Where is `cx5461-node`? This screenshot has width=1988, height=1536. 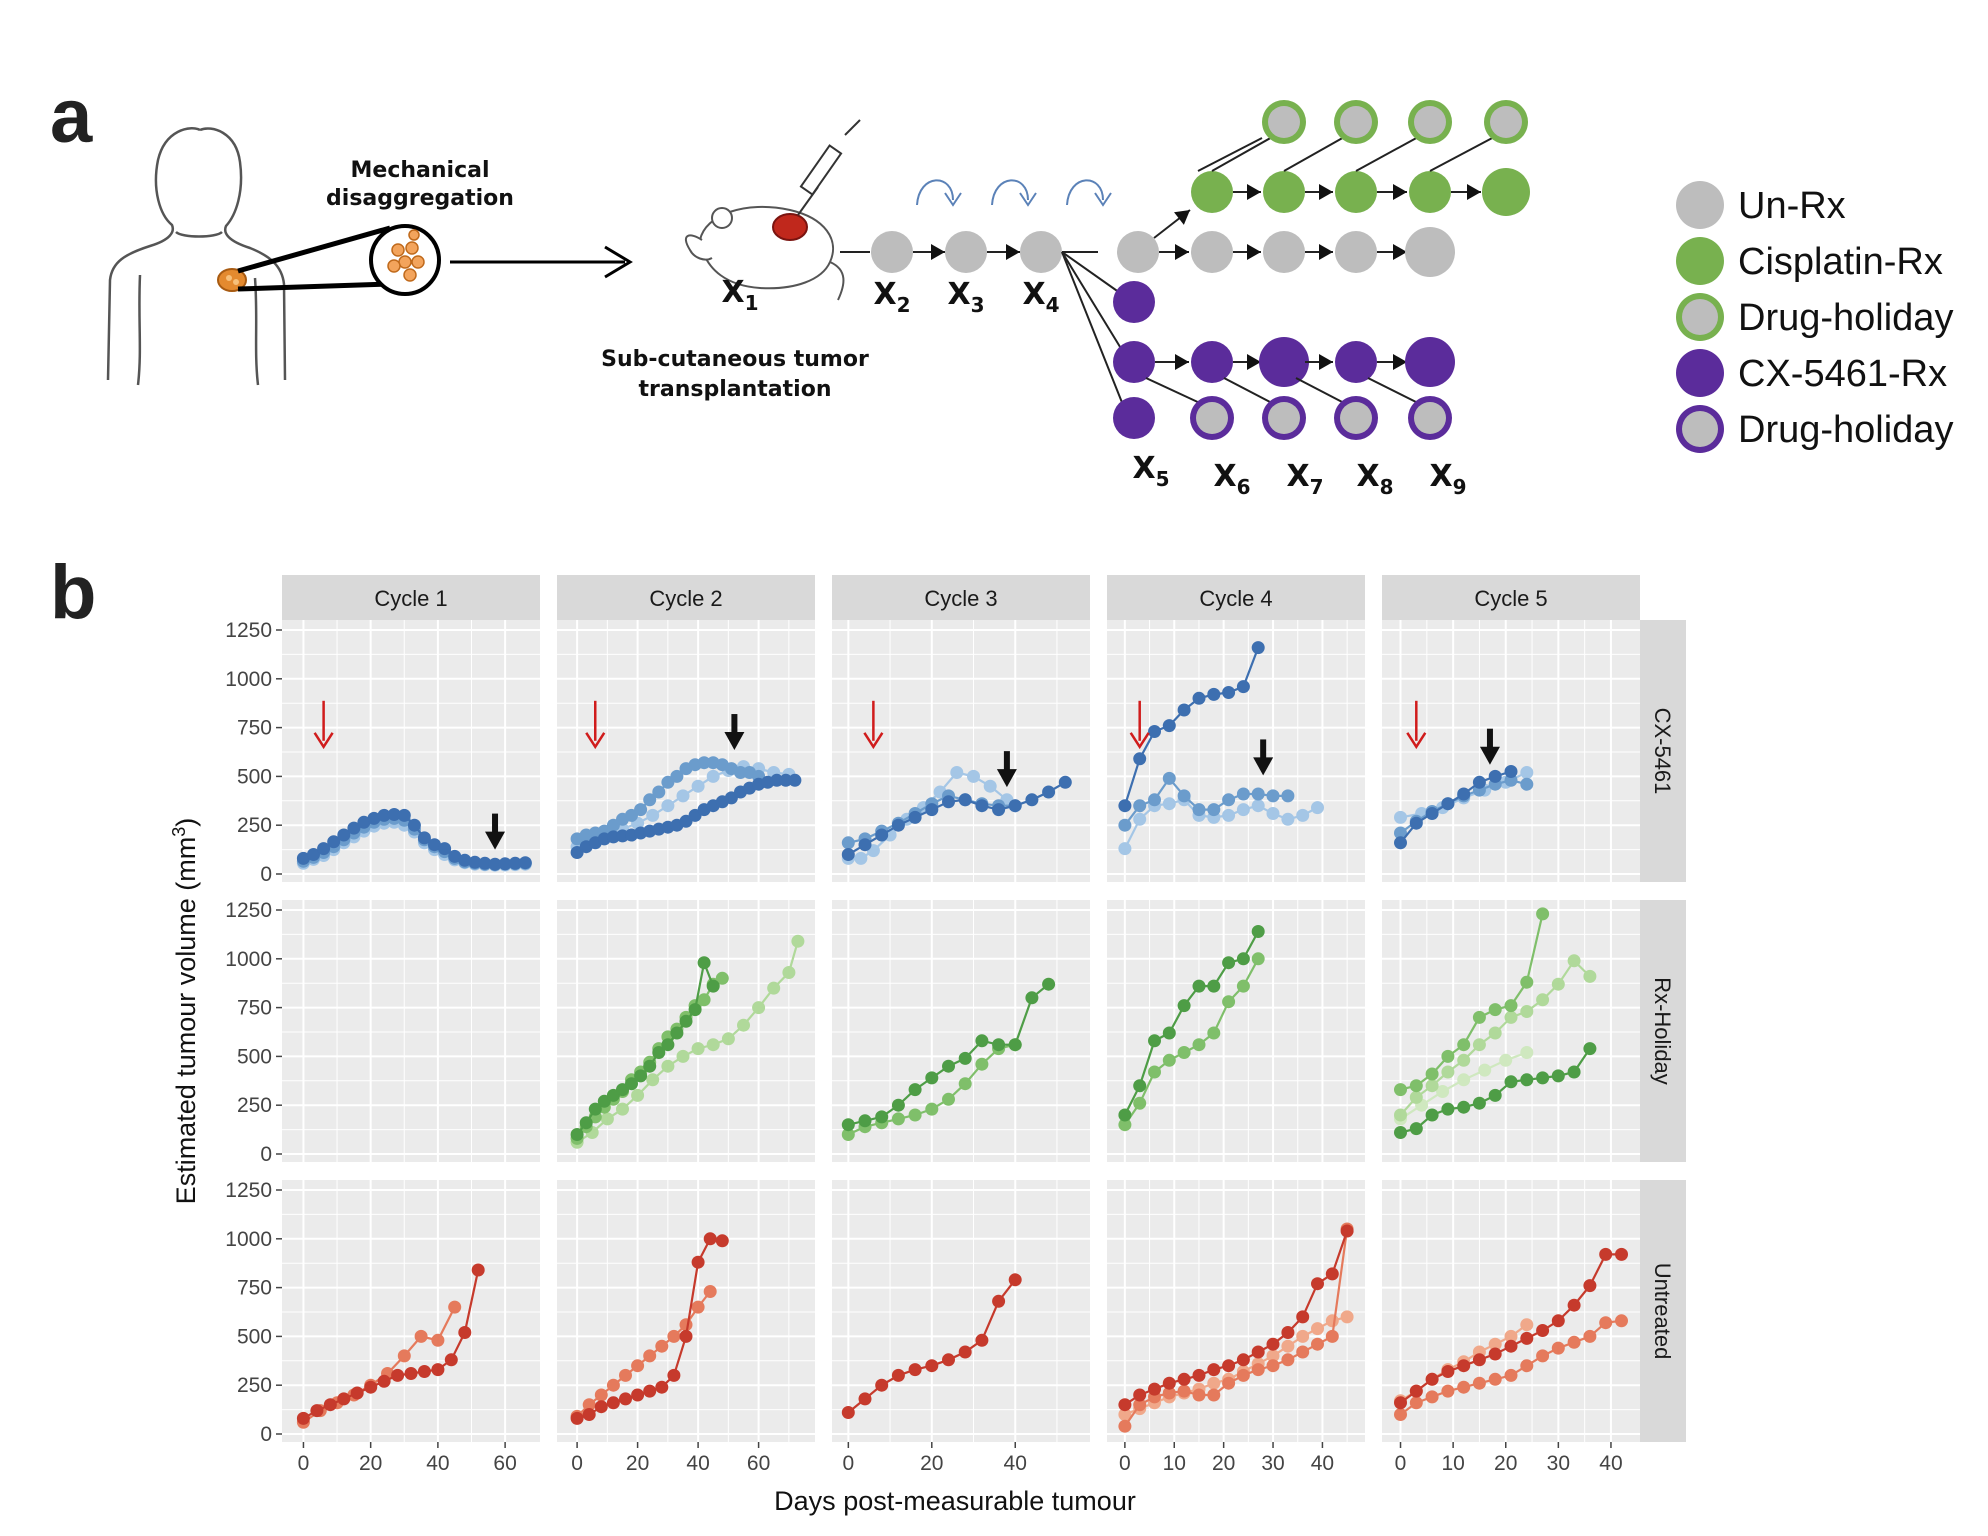
cx5461-node is located at coordinates (1134, 362).